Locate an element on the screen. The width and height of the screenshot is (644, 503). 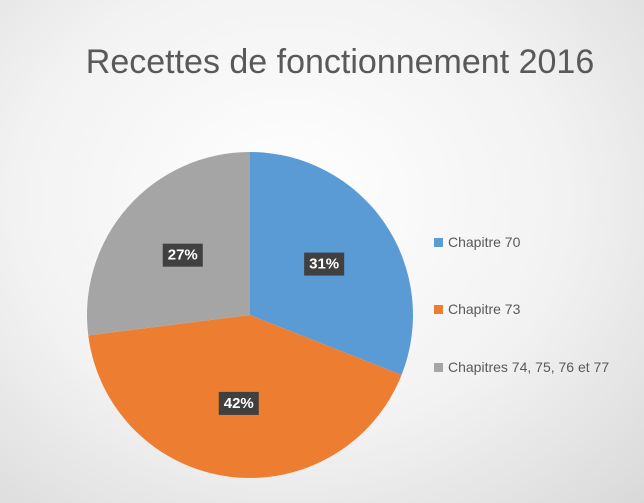
legend-item: Chapitres 74, 75, 76 et 77 is located at coordinates (534, 367).